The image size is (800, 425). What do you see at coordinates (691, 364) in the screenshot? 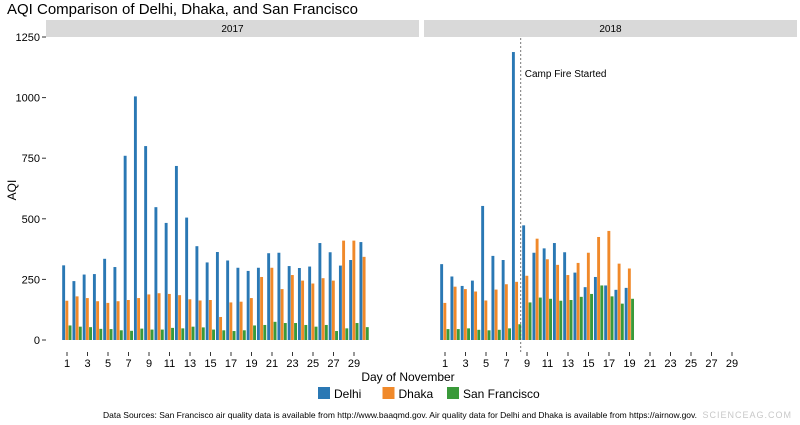
I see `x-tick-label: 25` at bounding box center [691, 364].